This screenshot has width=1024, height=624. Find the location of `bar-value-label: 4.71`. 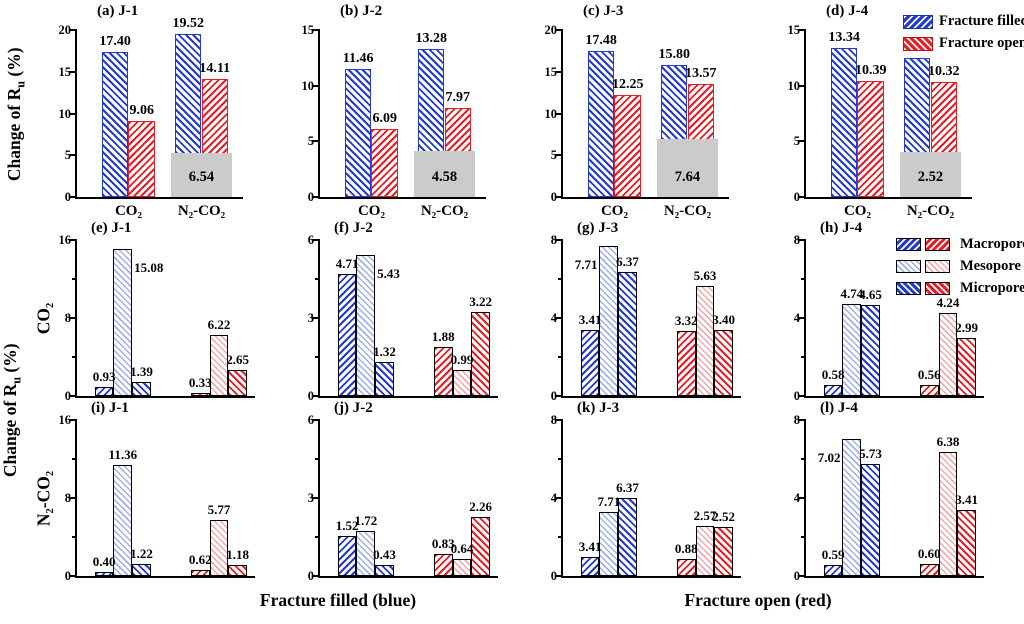

bar-value-label: 4.71 is located at coordinates (347, 263).